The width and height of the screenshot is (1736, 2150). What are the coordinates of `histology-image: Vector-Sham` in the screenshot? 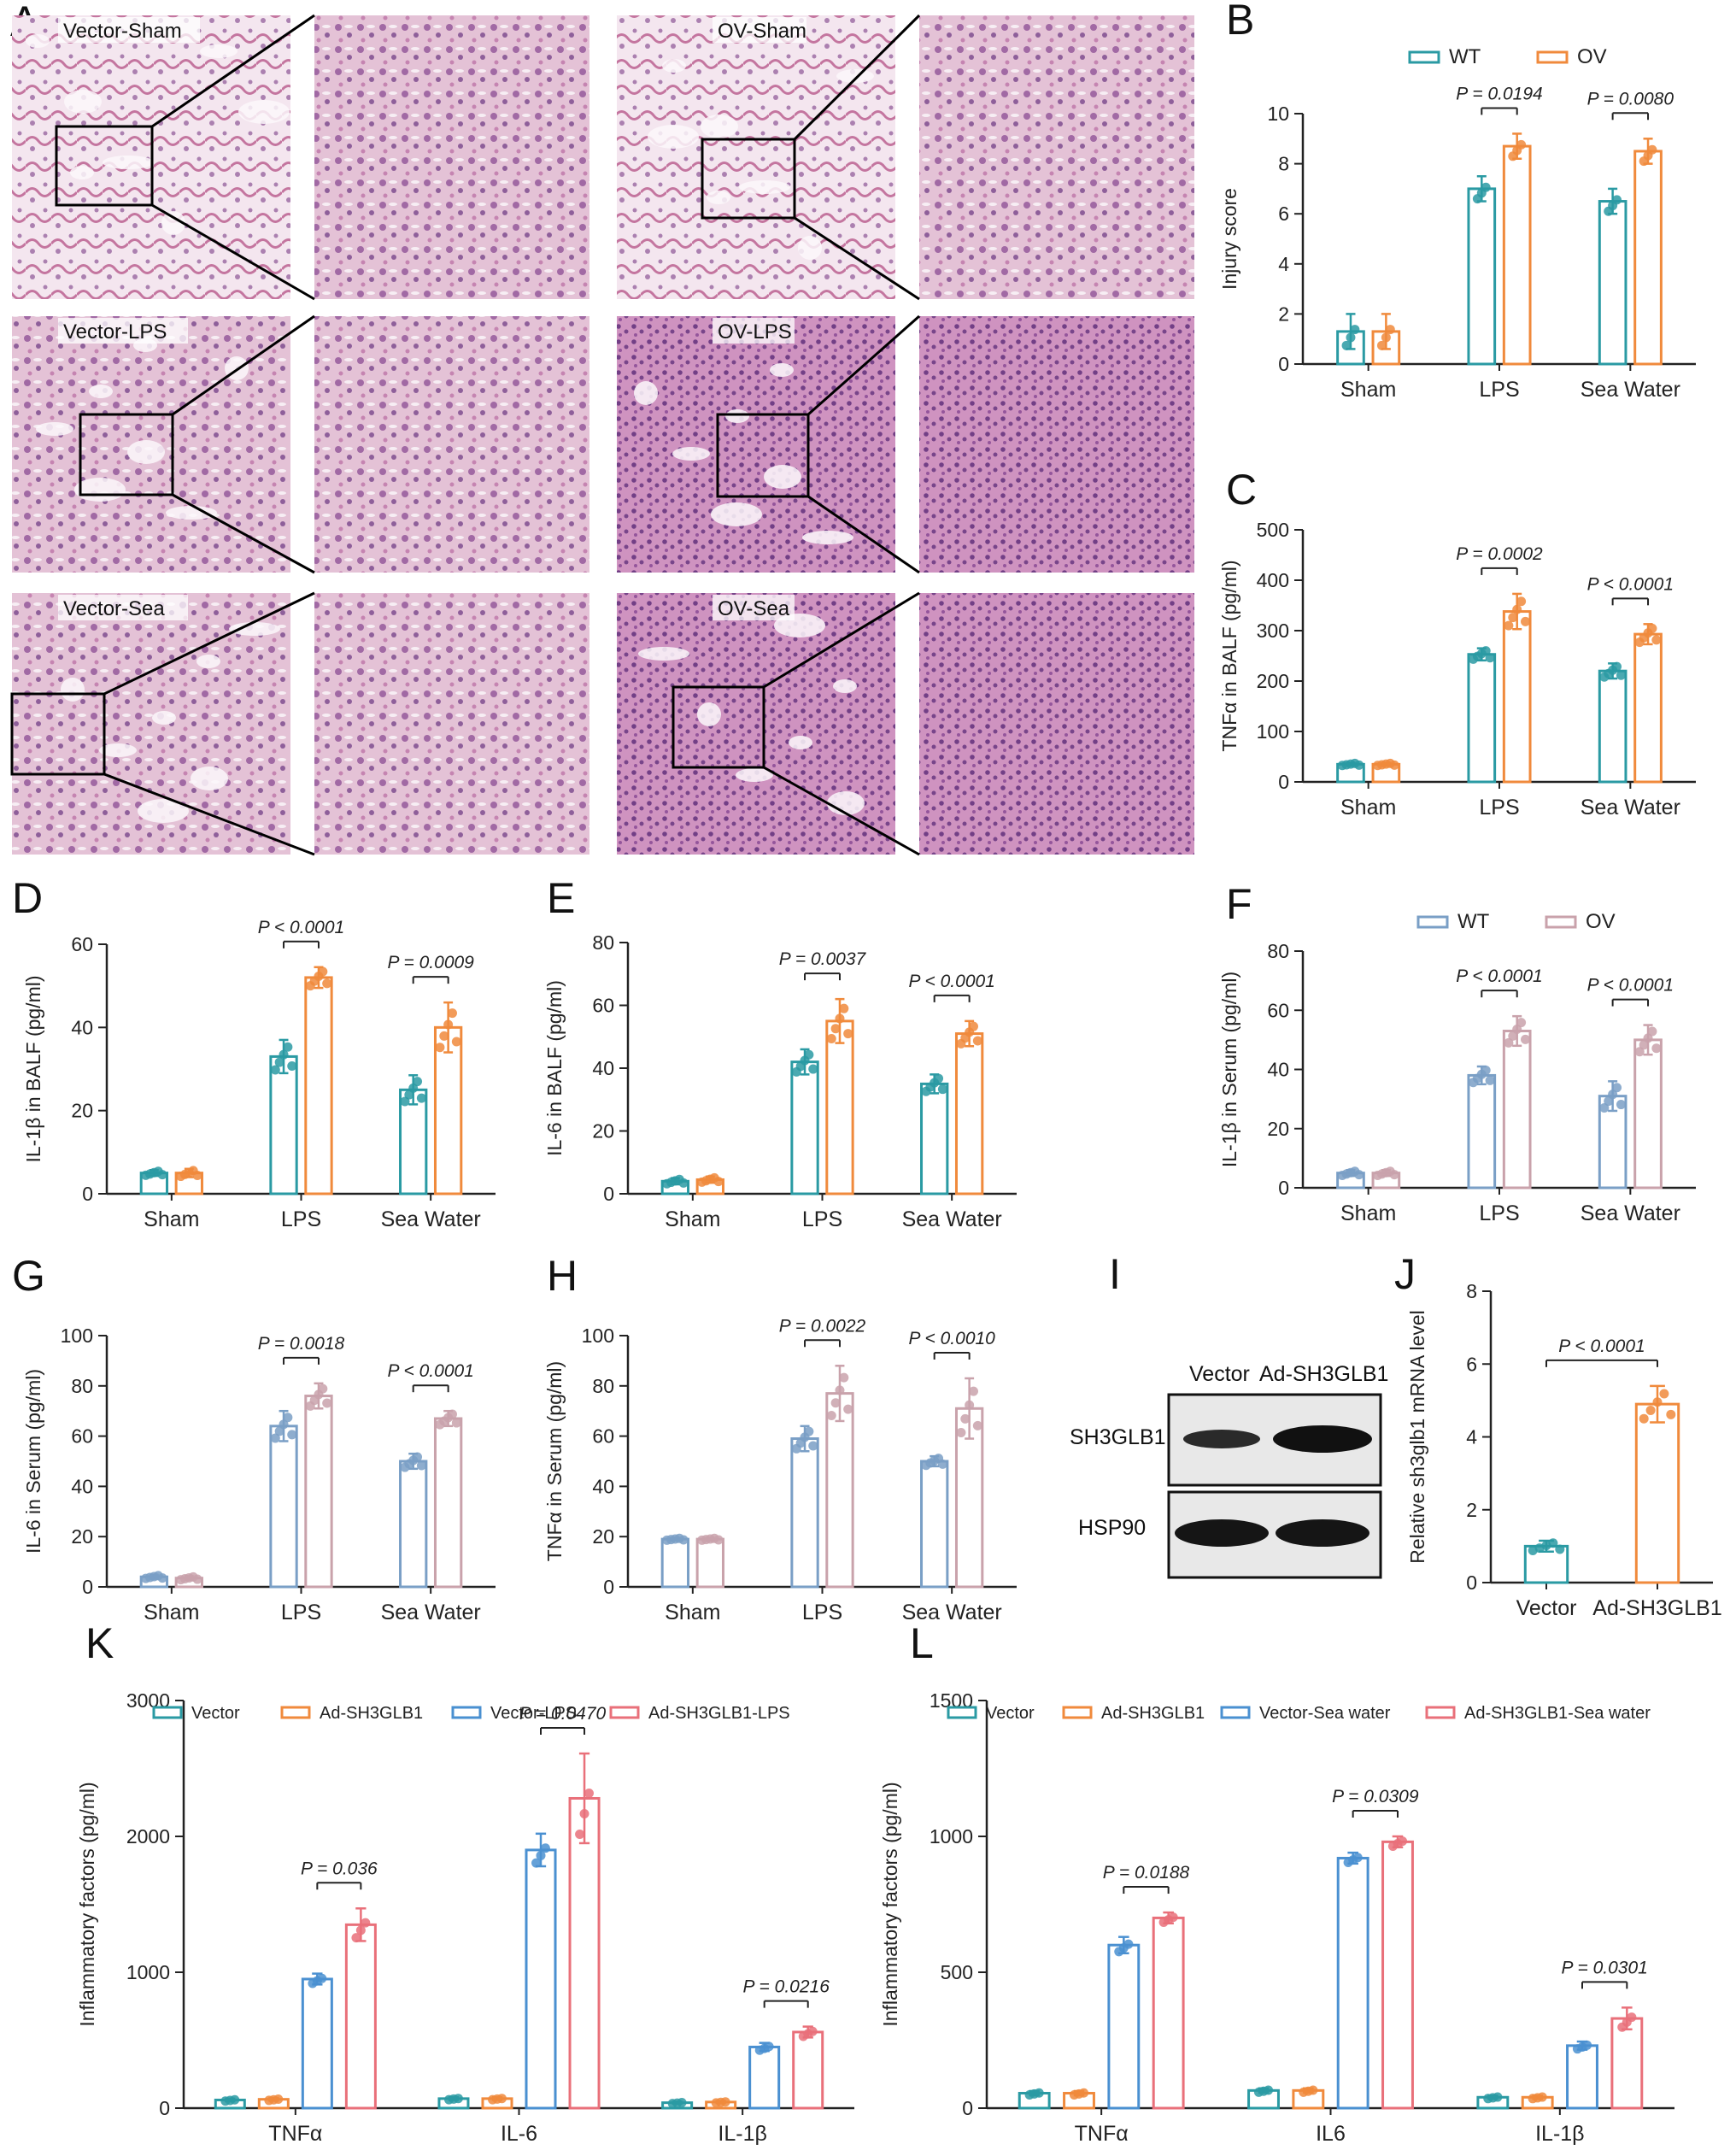 It's located at (301, 157).